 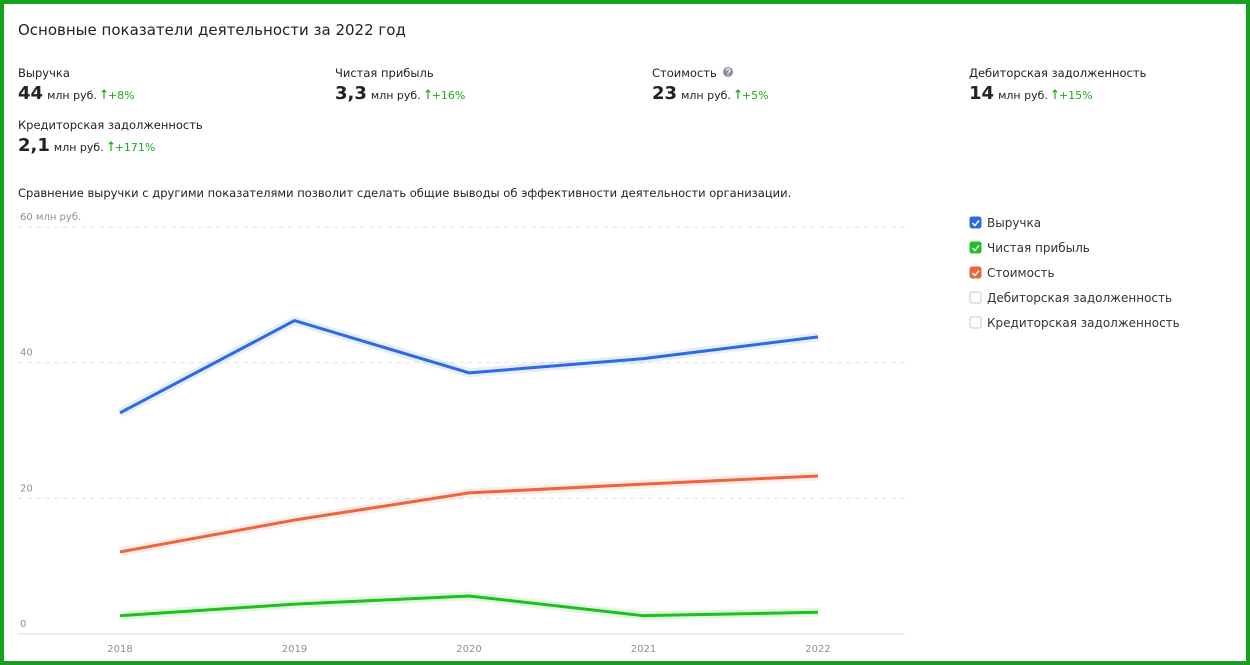 I want to click on metric: Стоимость 23 млн руб. +5%, so click(x=802, y=85).